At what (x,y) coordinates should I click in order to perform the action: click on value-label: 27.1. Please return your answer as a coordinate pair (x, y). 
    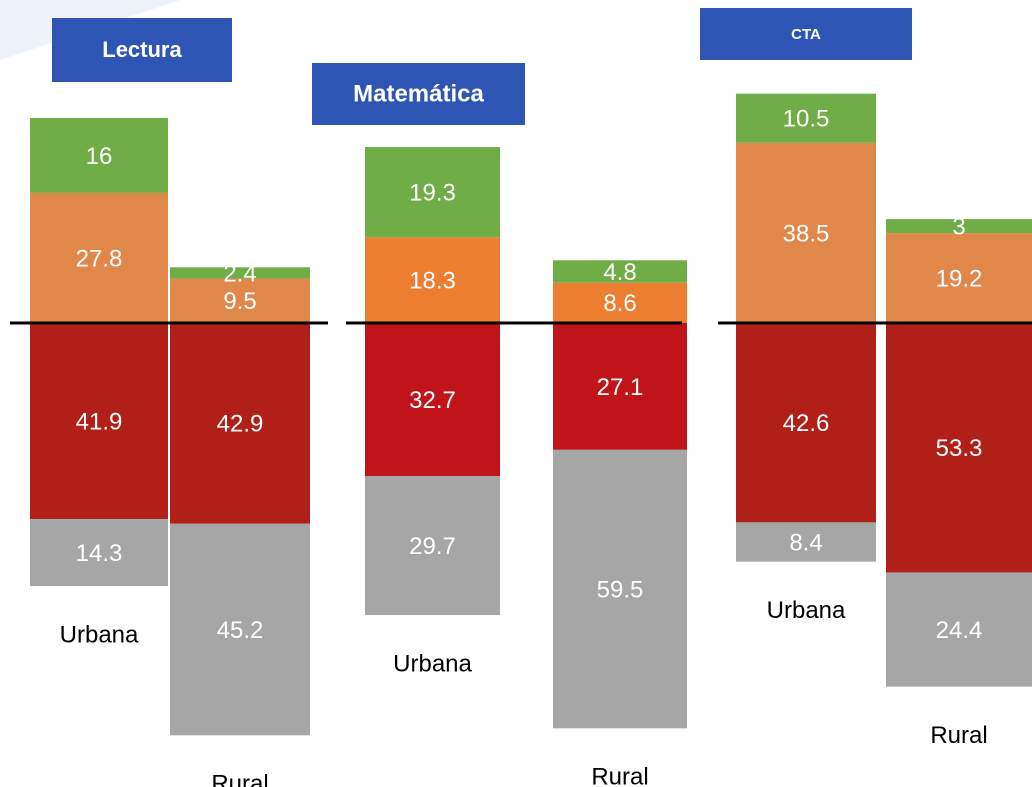
    Looking at the image, I should click on (620, 387).